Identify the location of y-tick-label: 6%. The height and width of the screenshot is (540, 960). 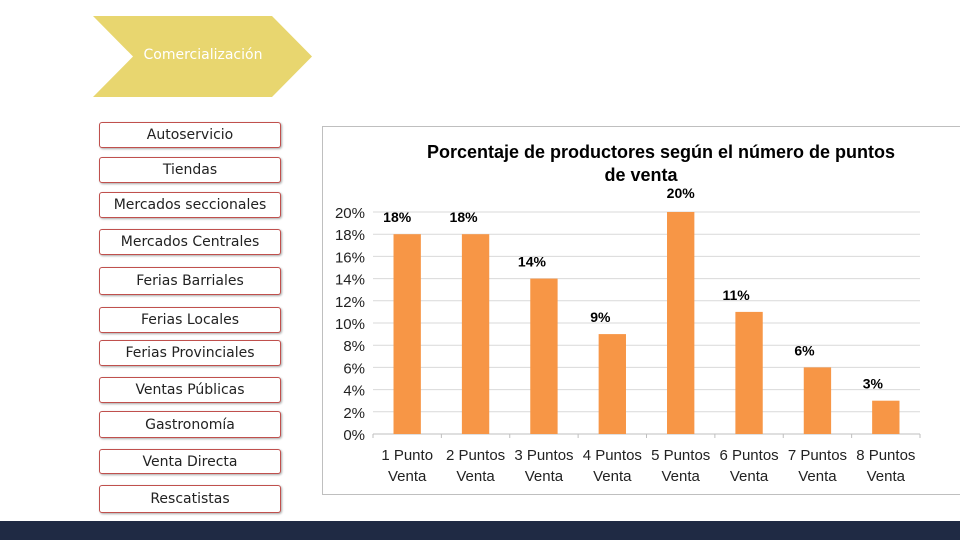
(354, 368).